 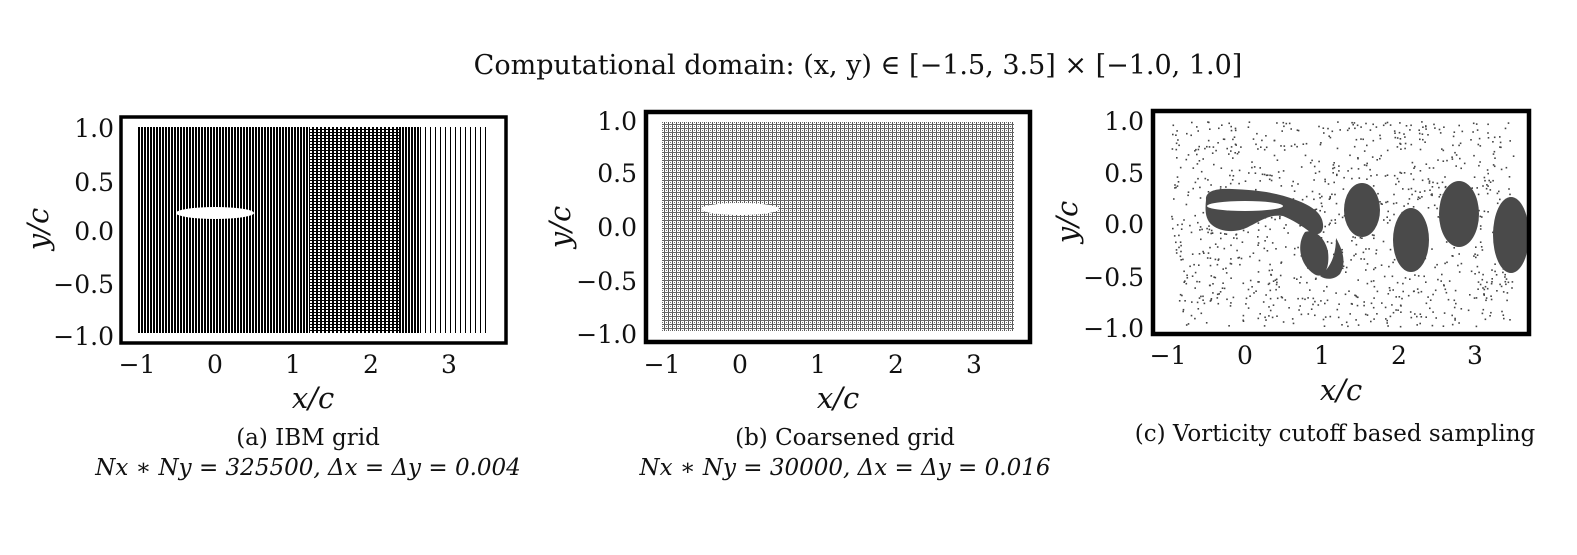 What do you see at coordinates (606, 334) in the screenshot?
I see `panel-b-ytick-label: −1.0` at bounding box center [606, 334].